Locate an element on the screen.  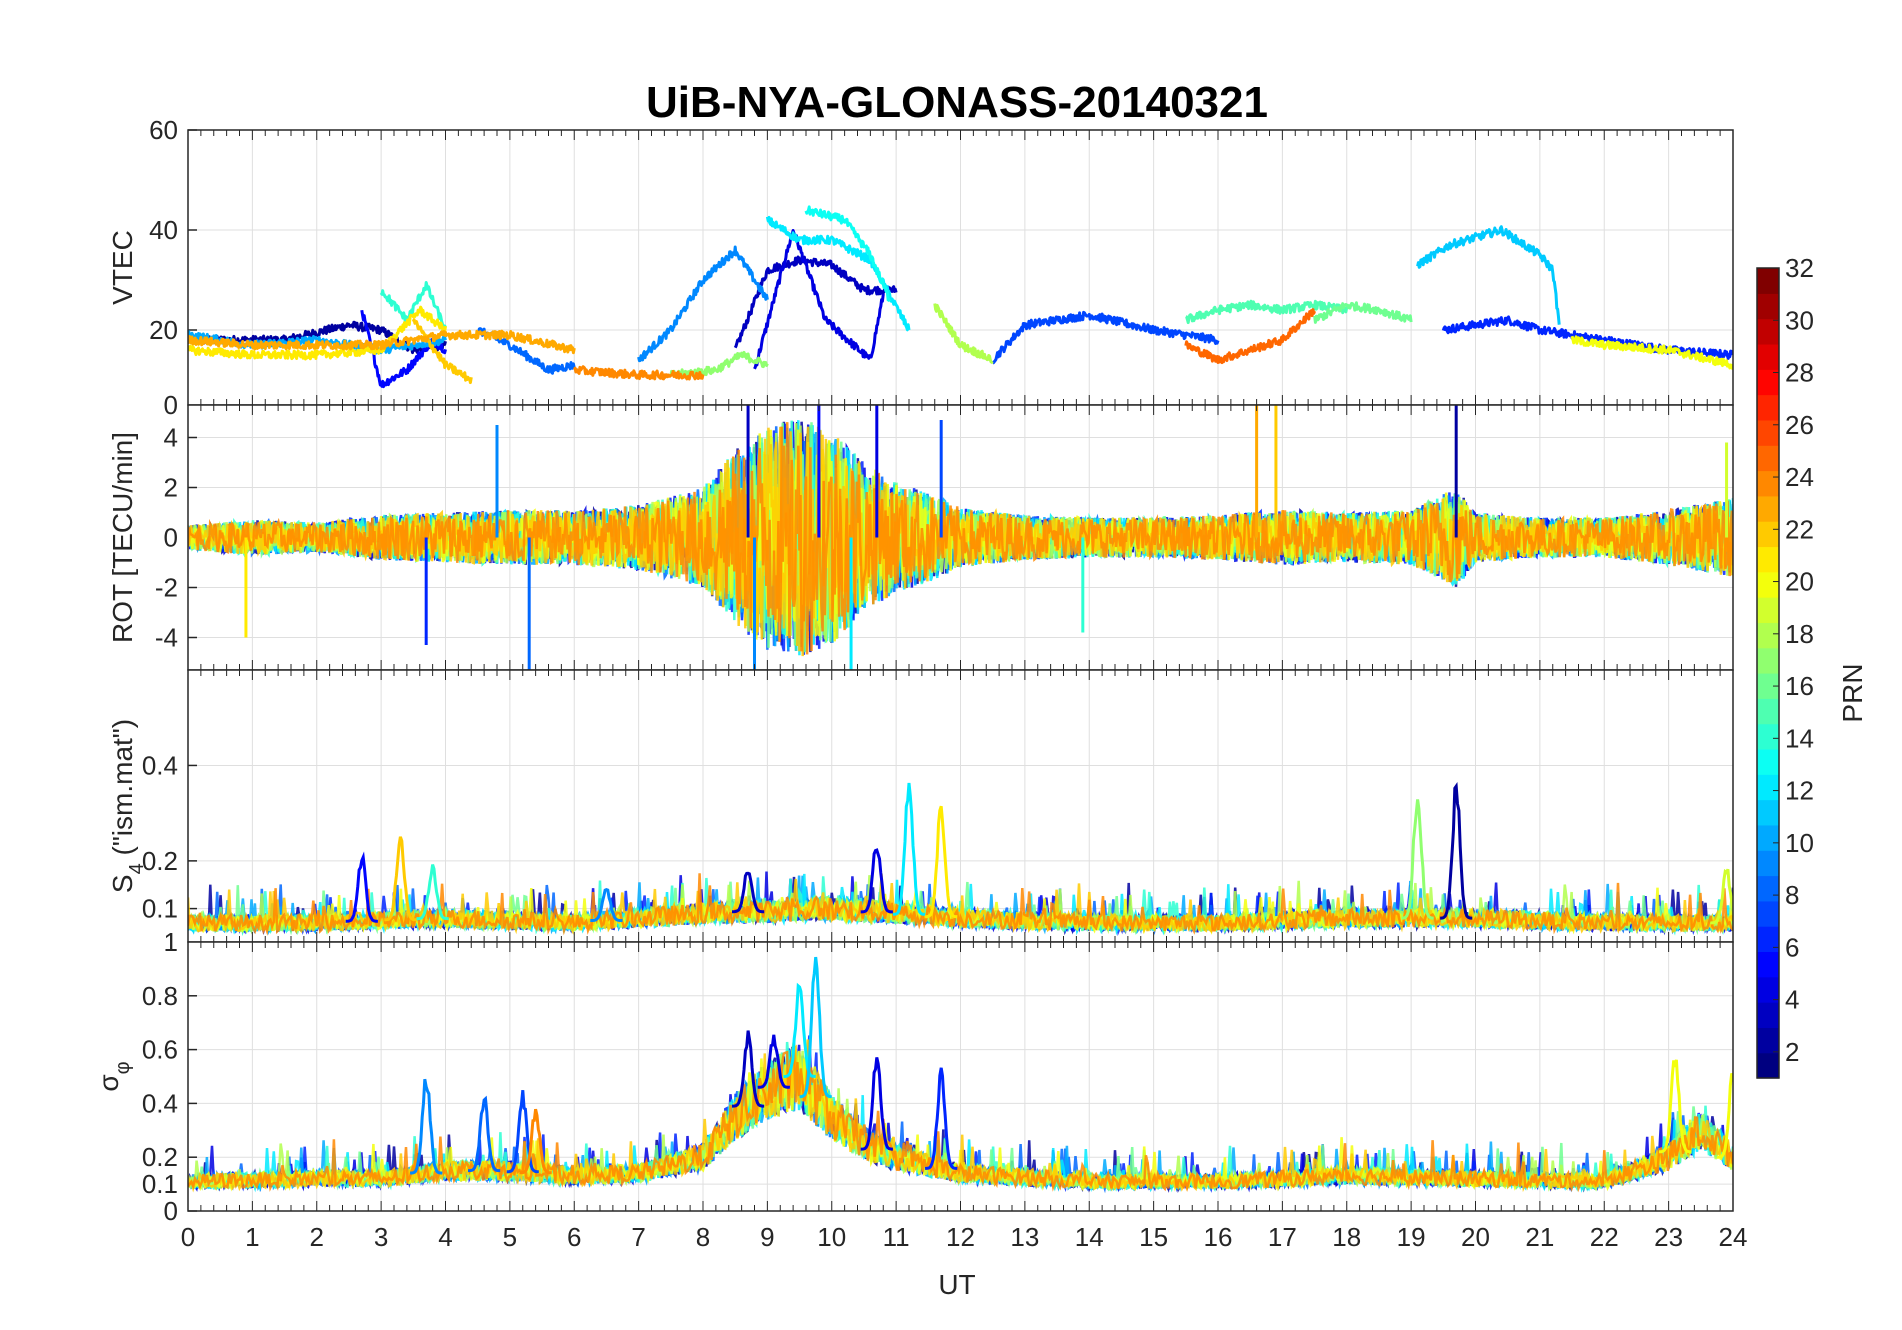
y-tick-label: 40 is located at coordinates (163, 230).